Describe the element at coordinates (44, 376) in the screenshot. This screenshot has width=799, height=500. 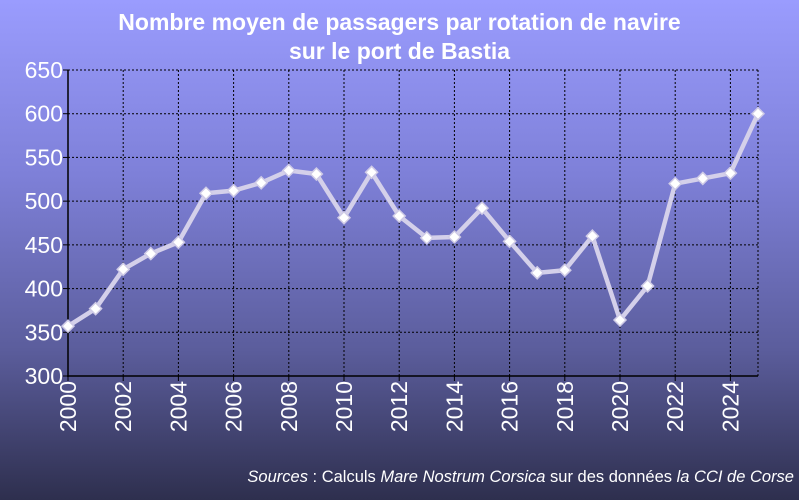
I see `y-tick-label: 300` at that location.